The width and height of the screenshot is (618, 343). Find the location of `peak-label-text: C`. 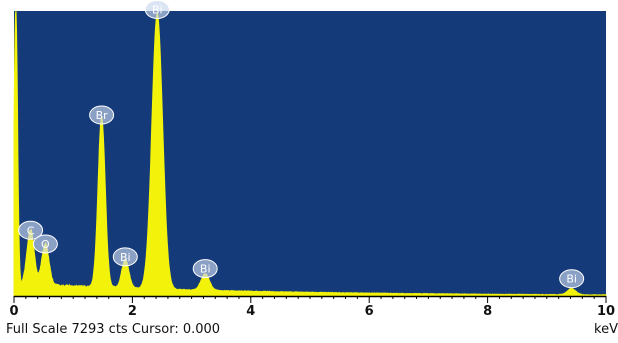

peak-label-text: C is located at coordinates (31, 230).